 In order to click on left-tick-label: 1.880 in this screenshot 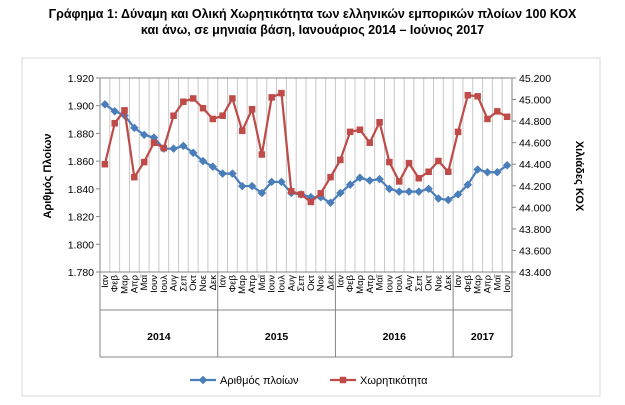, I will do `click(81, 134)`.